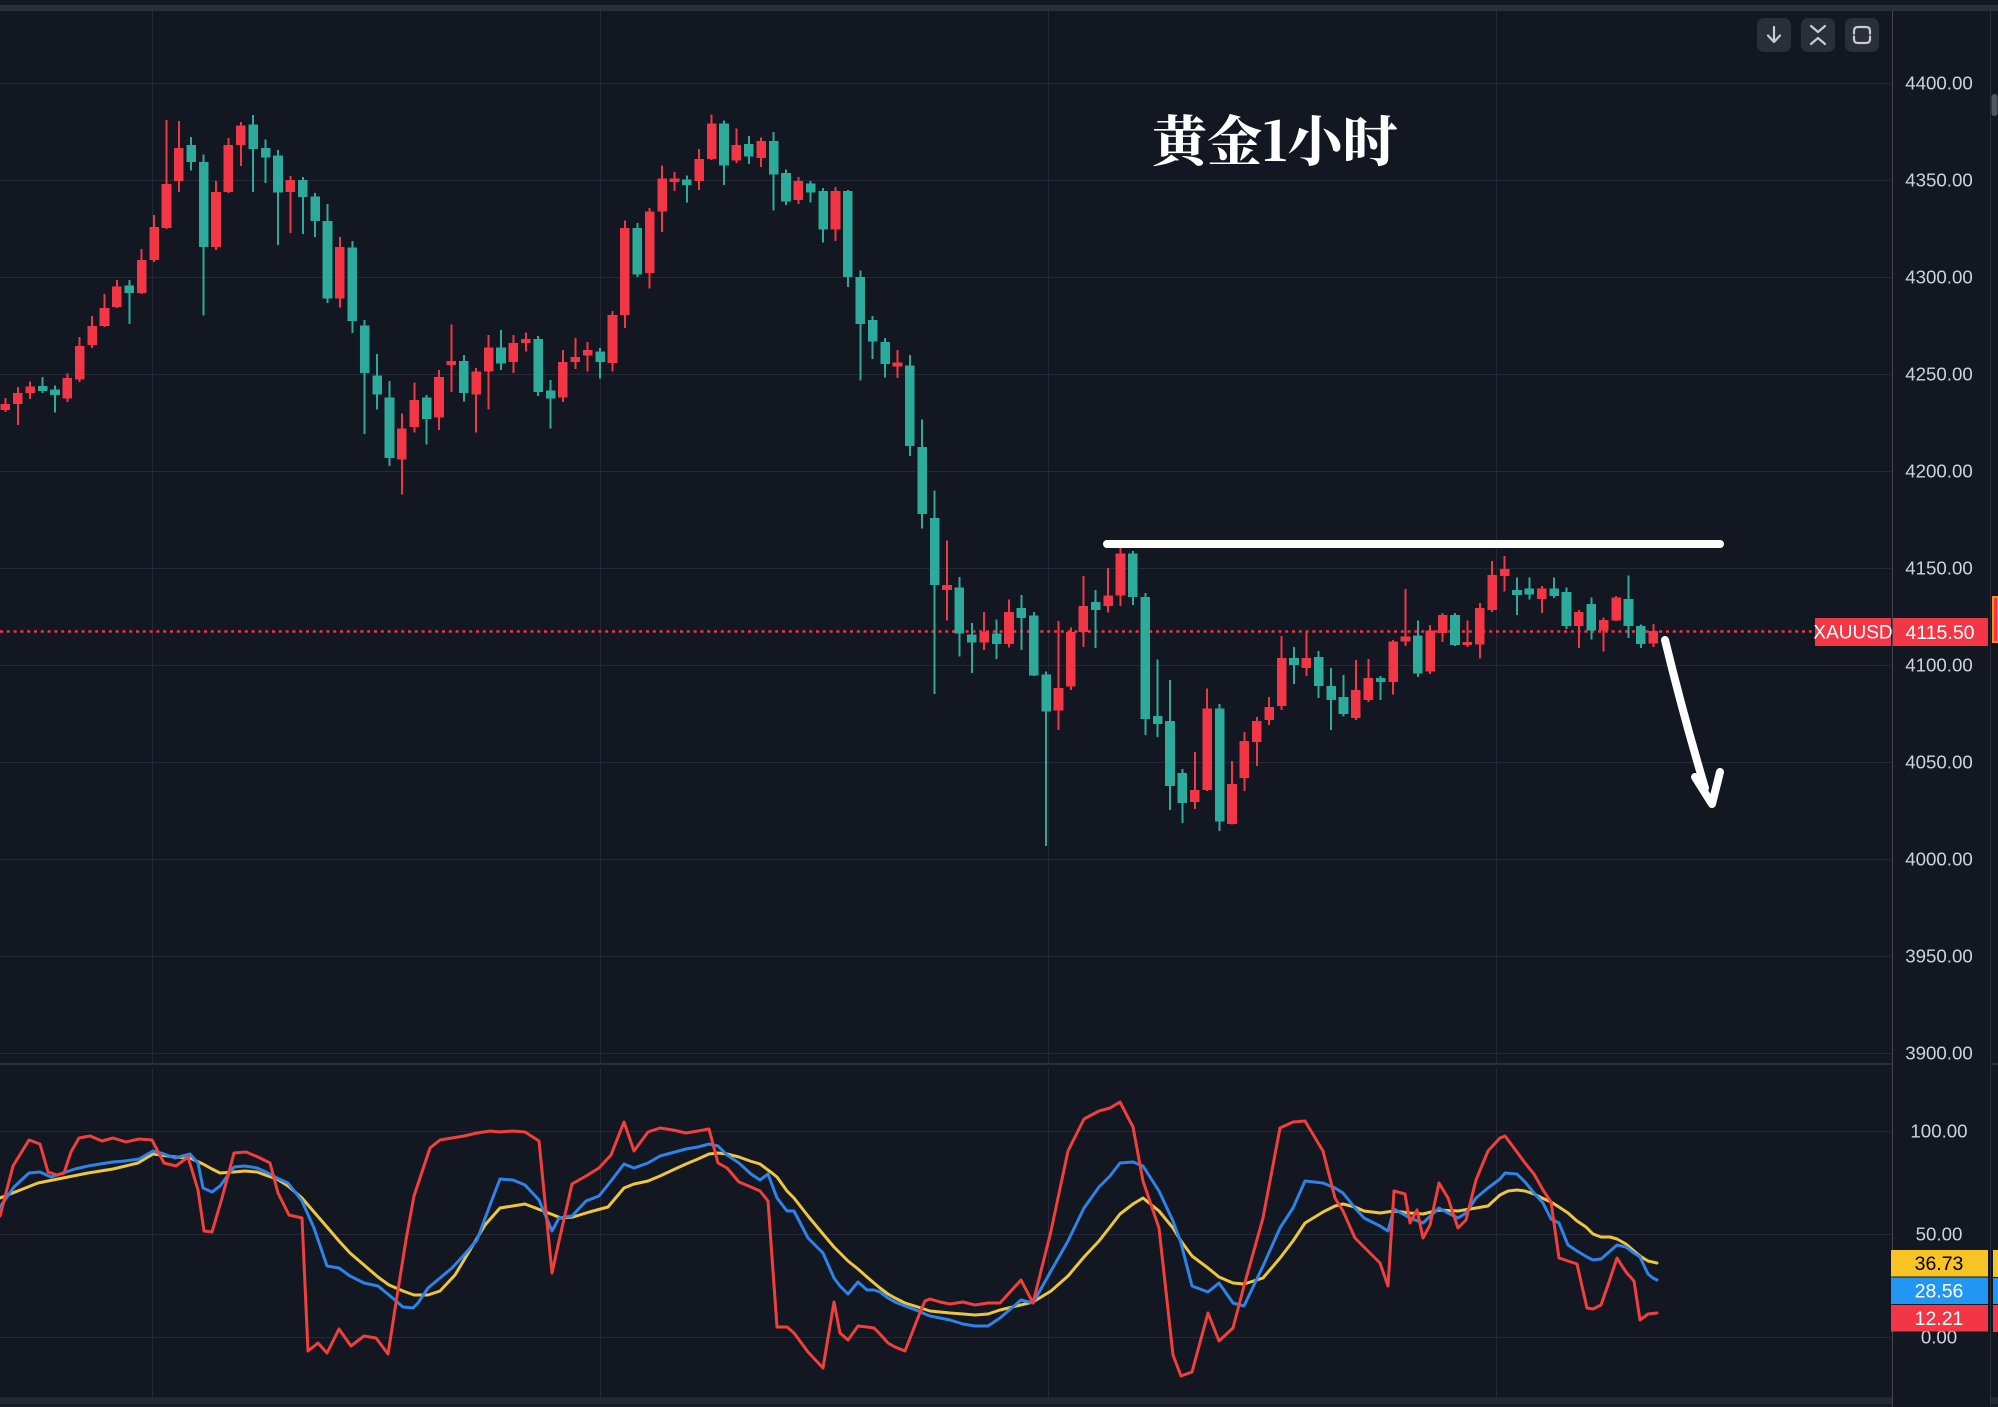 The height and width of the screenshot is (1407, 1998). I want to click on svg-text: 4250.00, so click(1939, 374).